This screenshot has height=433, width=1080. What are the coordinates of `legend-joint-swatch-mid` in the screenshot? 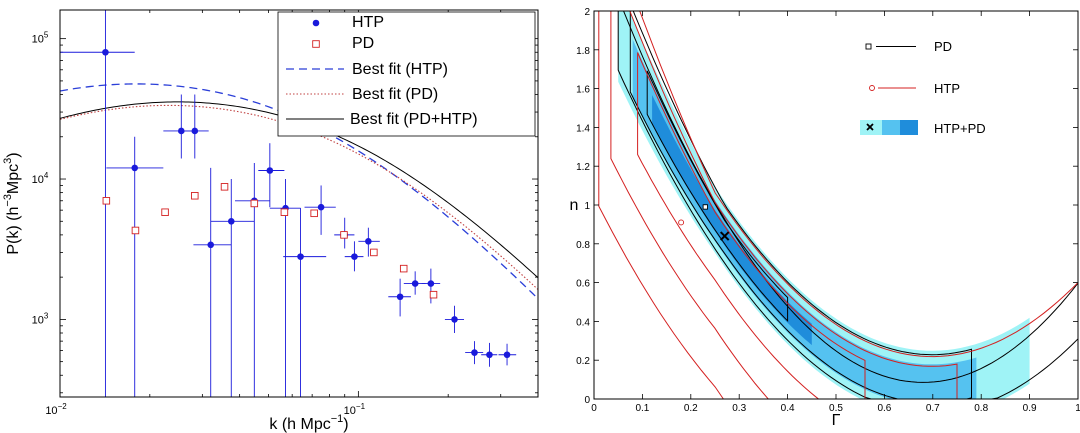 It's located at (891, 127).